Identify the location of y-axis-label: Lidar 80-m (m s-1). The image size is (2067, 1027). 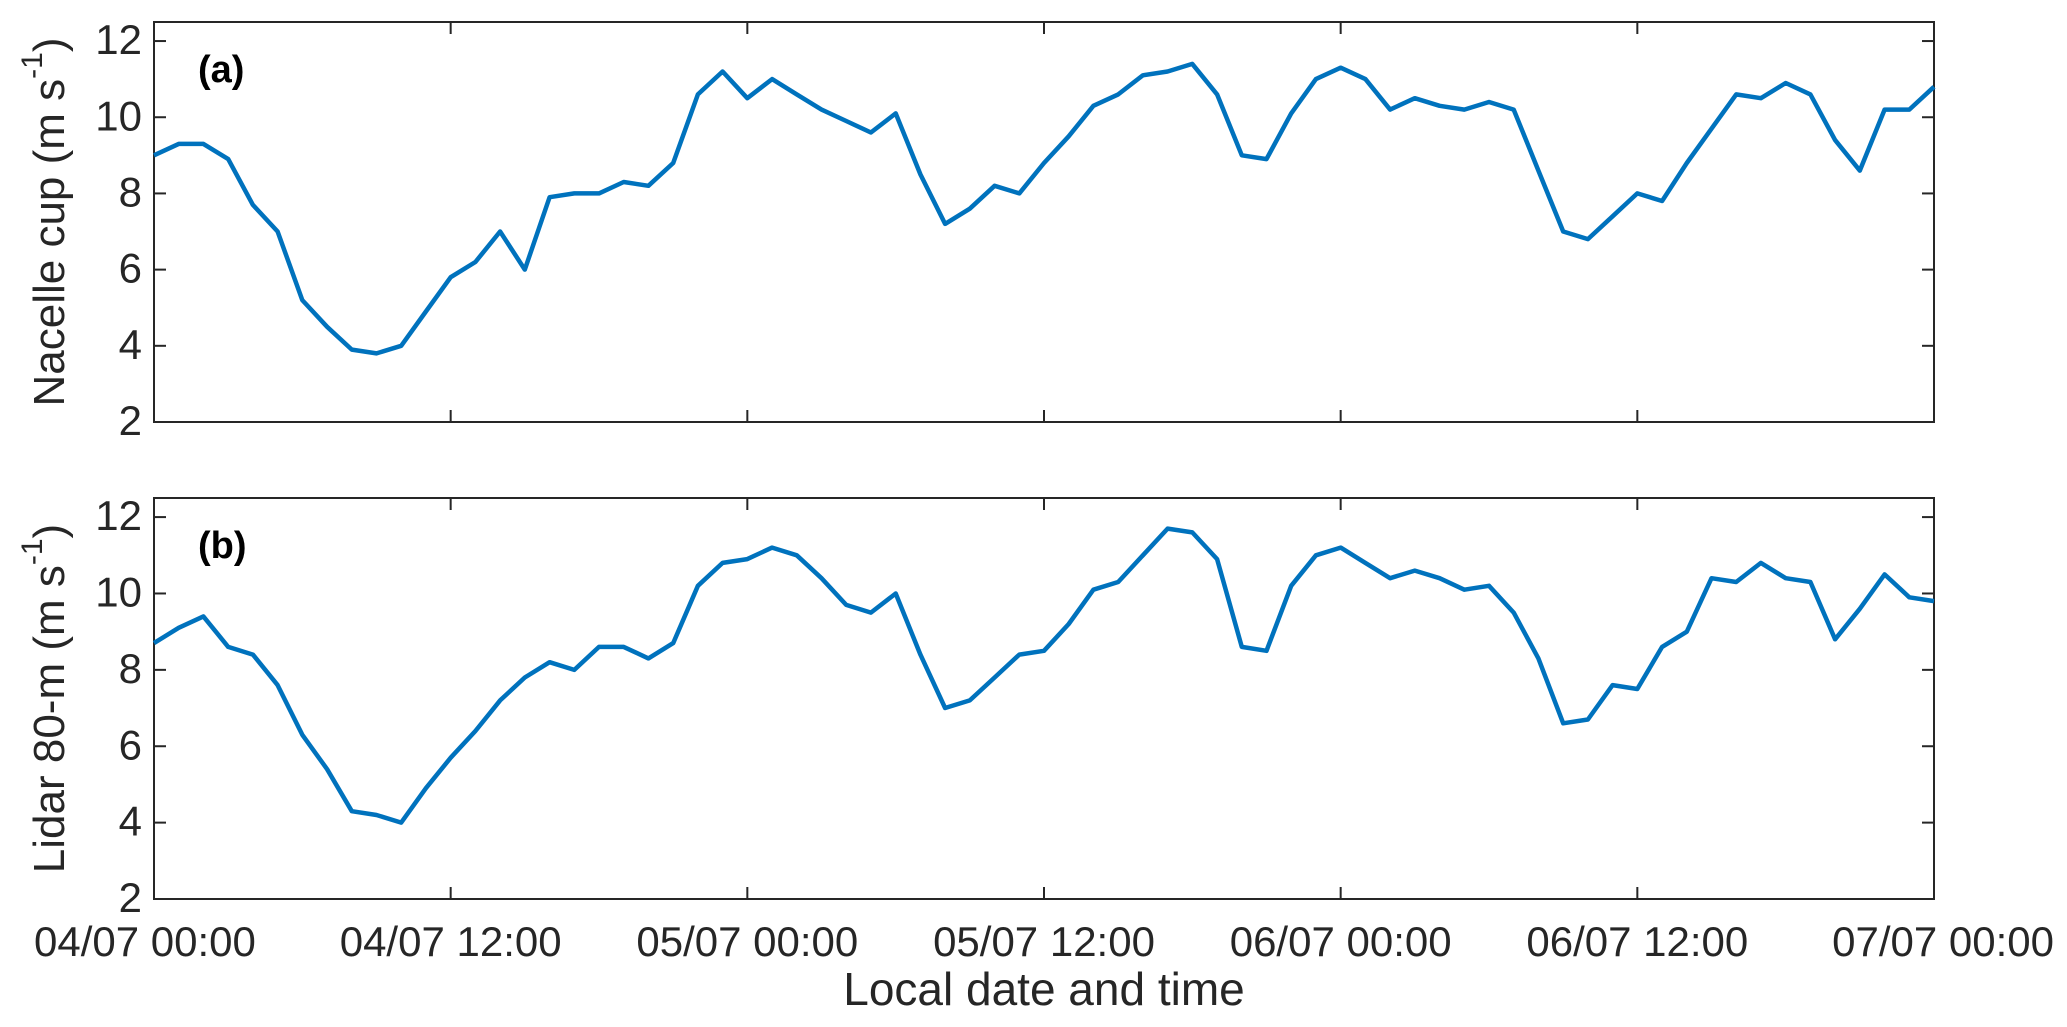
(45, 698).